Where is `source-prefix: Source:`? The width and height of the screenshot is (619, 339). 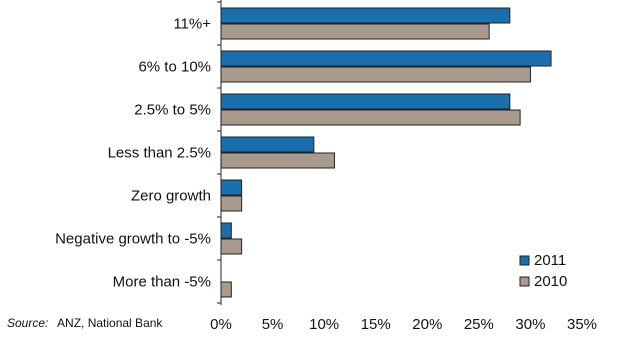
source-prefix: Source: is located at coordinates (27, 323).